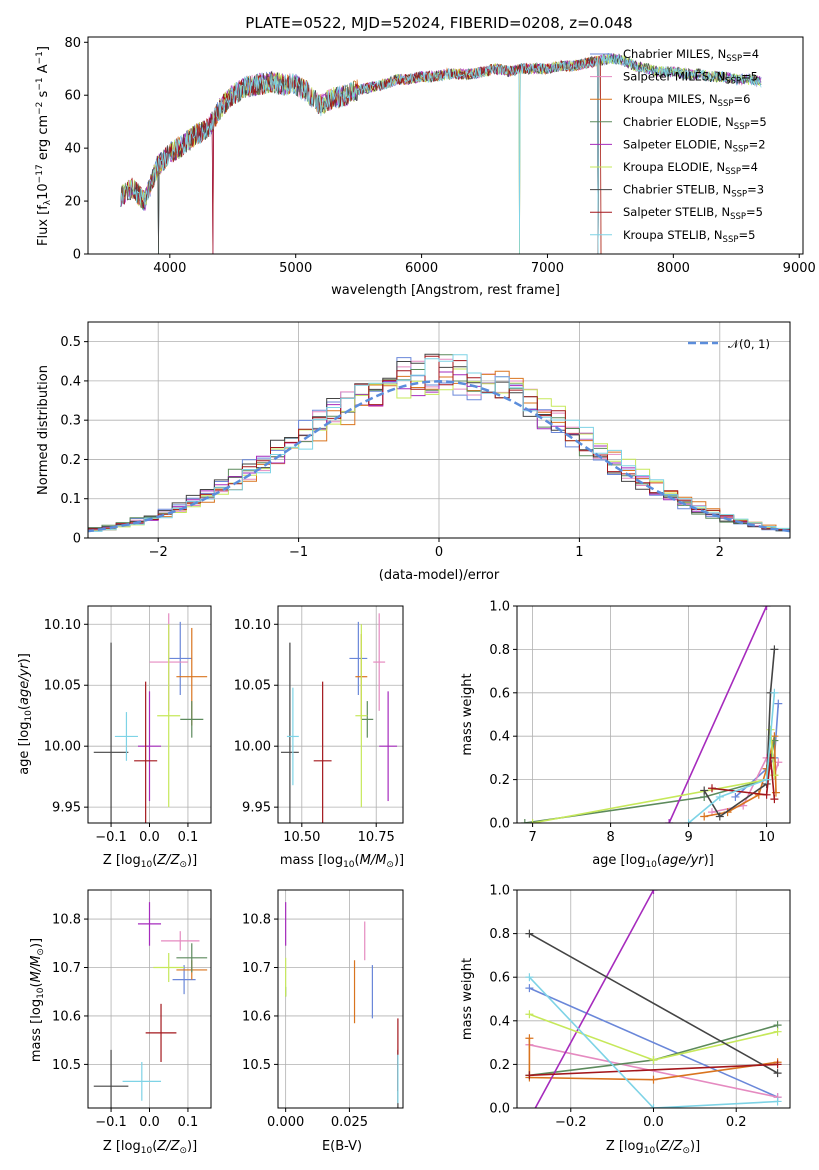 The image size is (819, 1170). Describe the element at coordinates (690, 78) in the screenshot. I see `legend-entry-1: Salpeter MILES, NSSP=5` at that location.